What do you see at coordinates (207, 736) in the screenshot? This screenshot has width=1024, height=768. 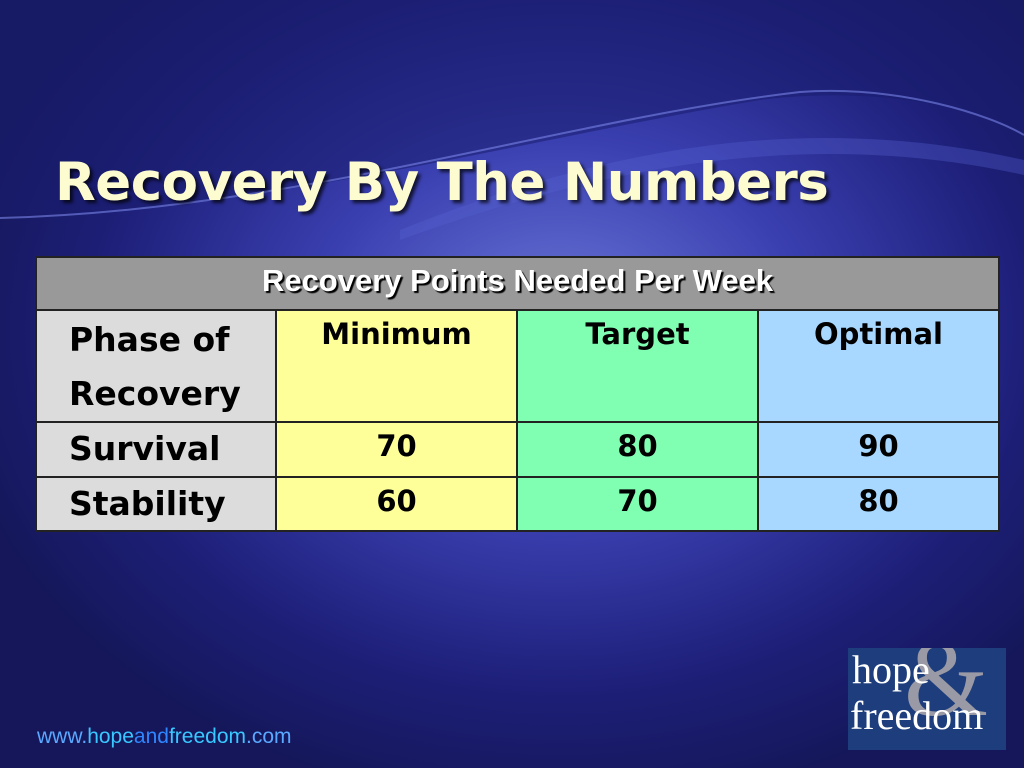 I see `url-part: freedom` at bounding box center [207, 736].